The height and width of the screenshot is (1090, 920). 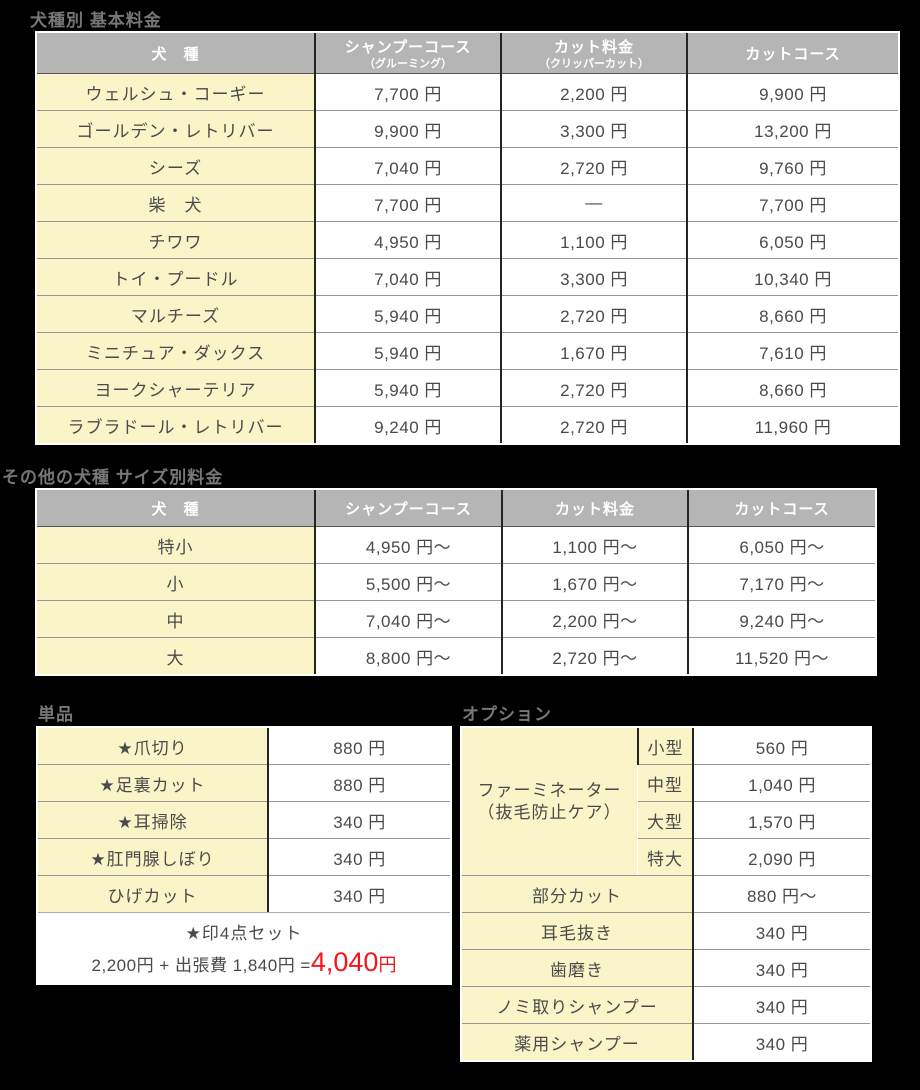 I want to click on table-row: シーズ 7,040 円 2,720 円 9,760 円, so click(x=467, y=166).